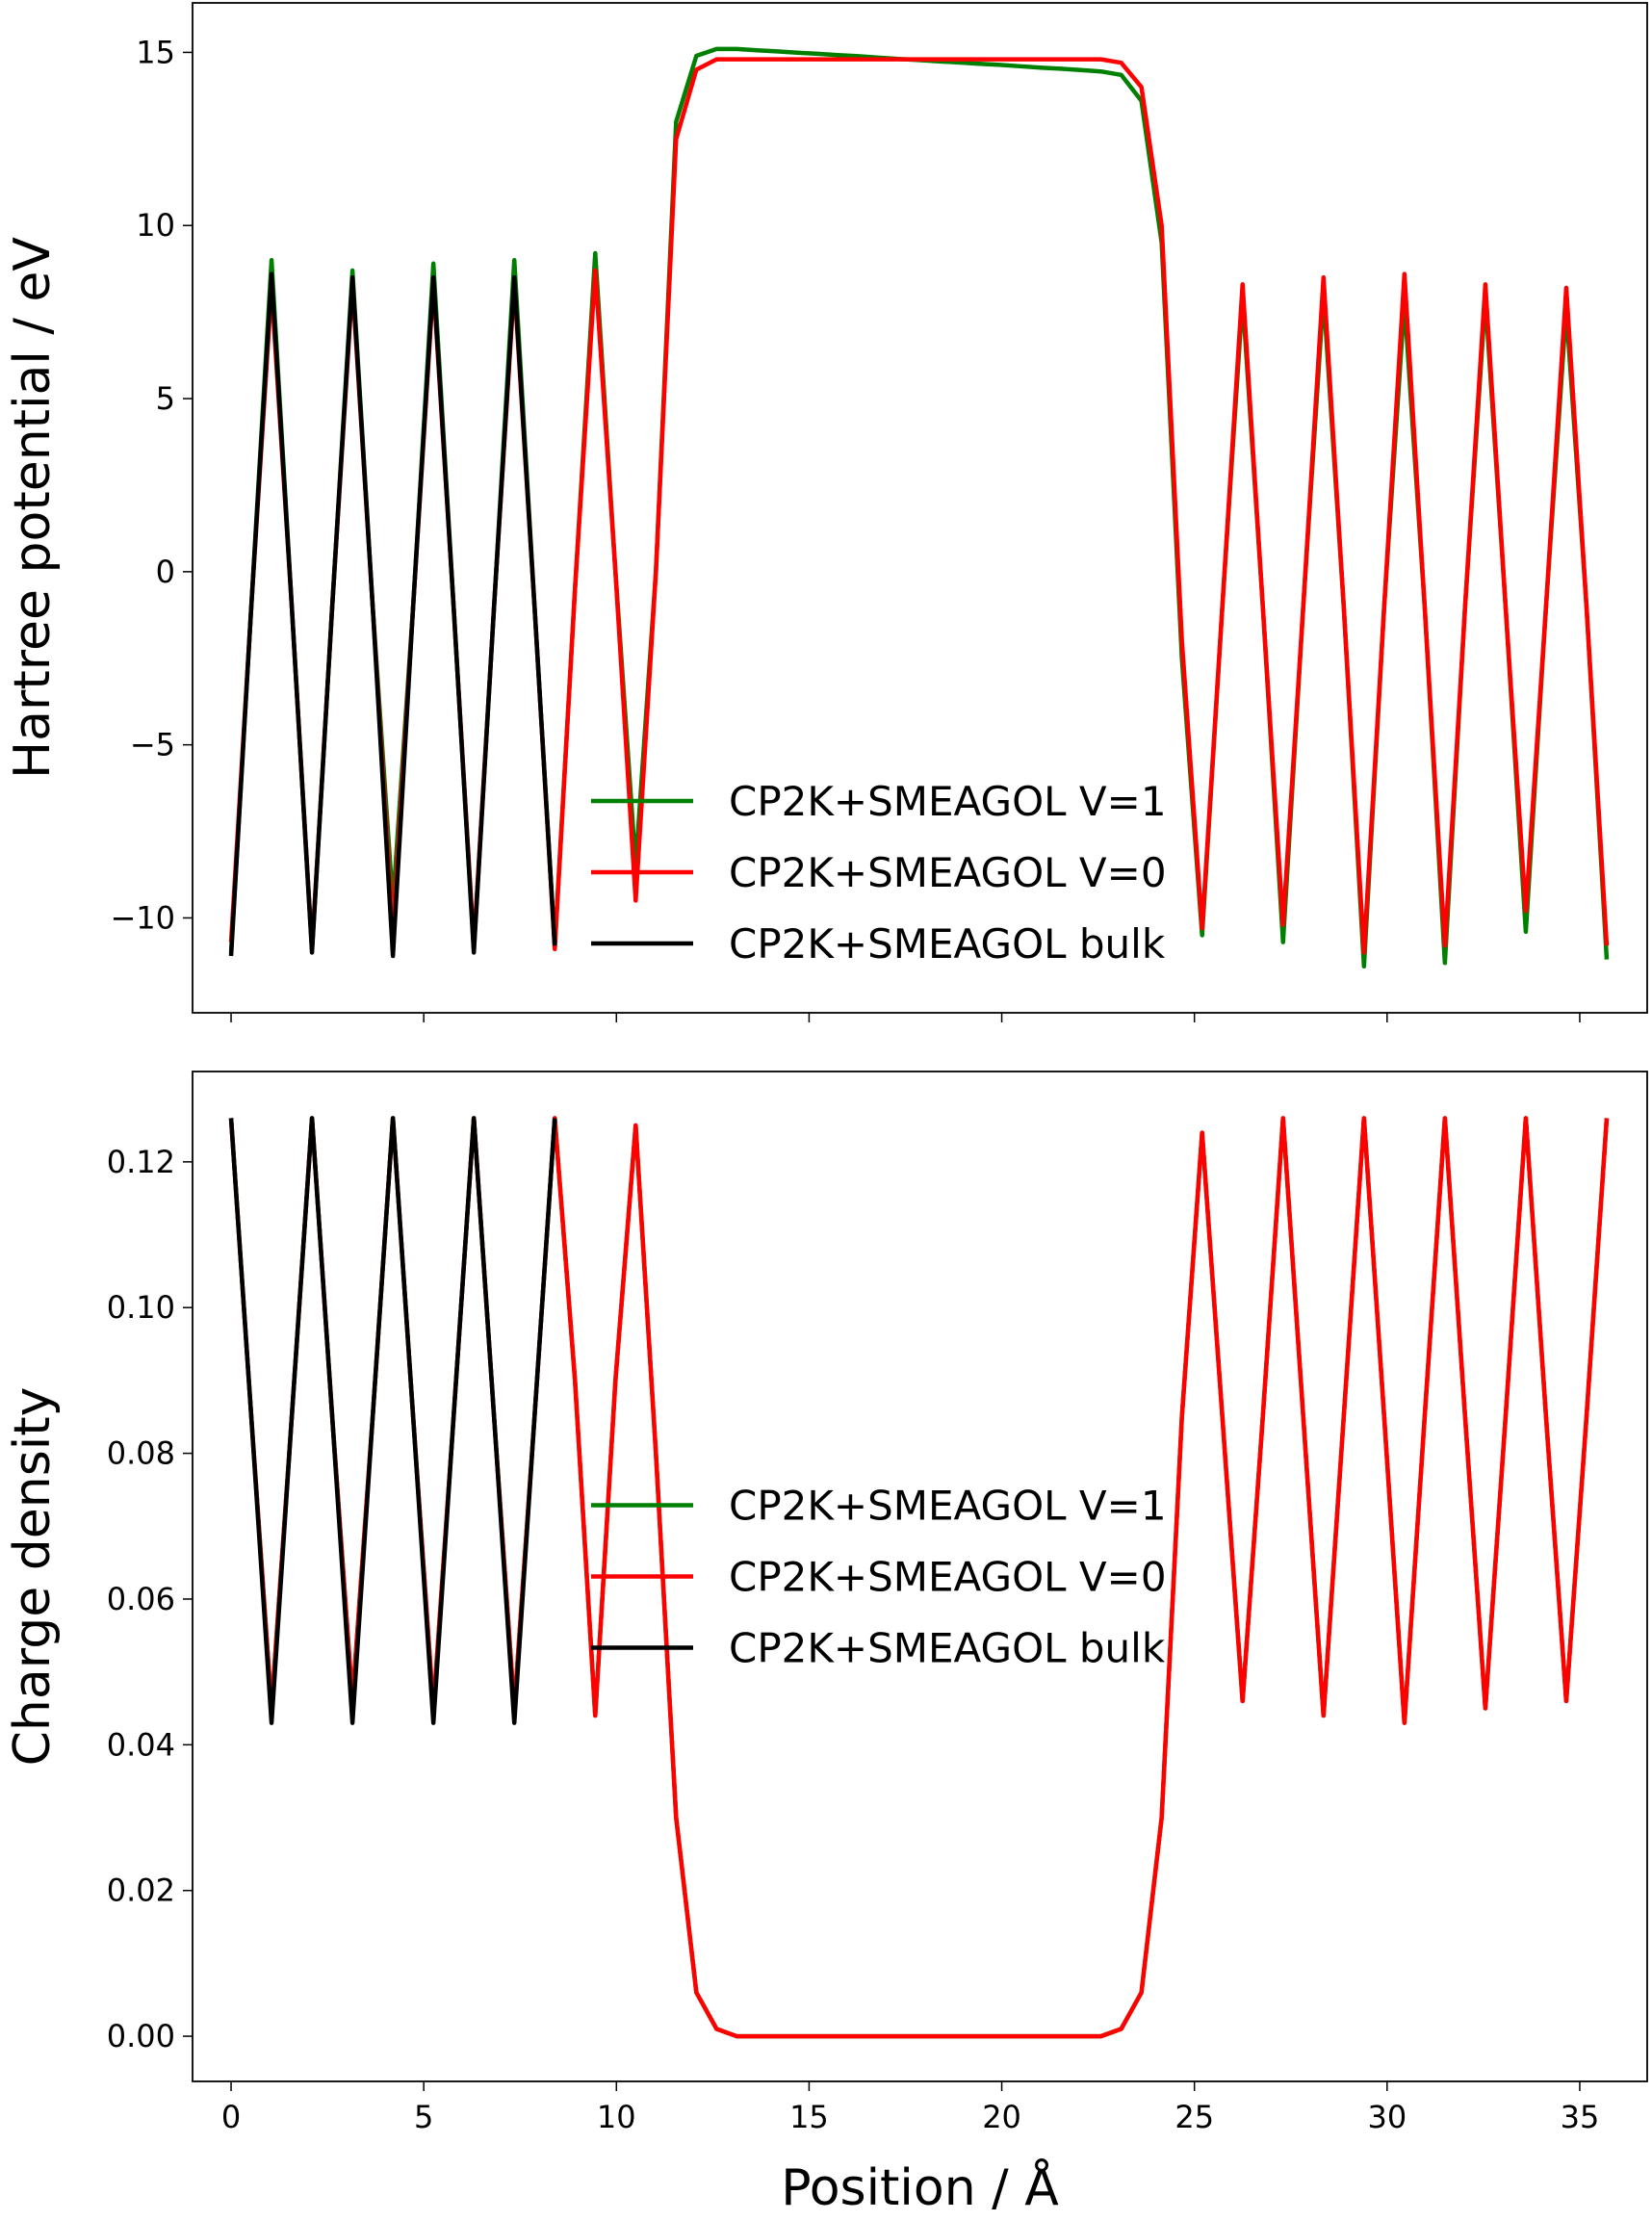  What do you see at coordinates (165, 572) in the screenshot?
I see `y-tick-label: 0` at bounding box center [165, 572].